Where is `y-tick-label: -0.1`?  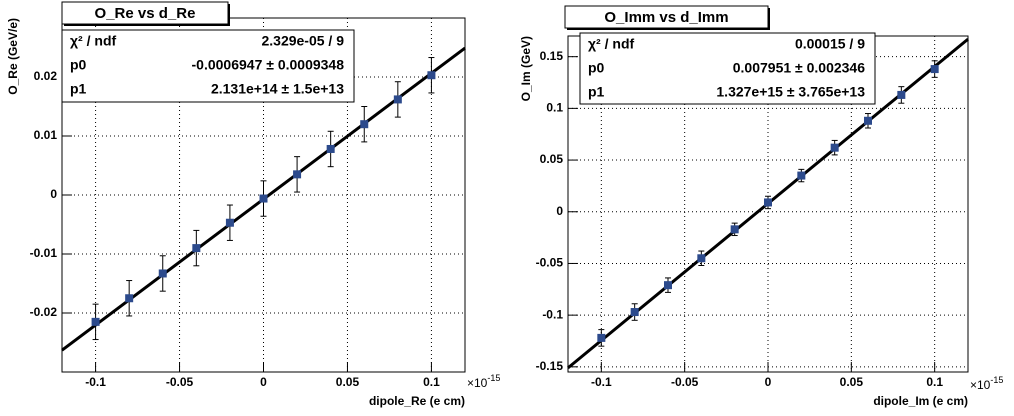
y-tick-label: -0.1 is located at coordinates (552, 314).